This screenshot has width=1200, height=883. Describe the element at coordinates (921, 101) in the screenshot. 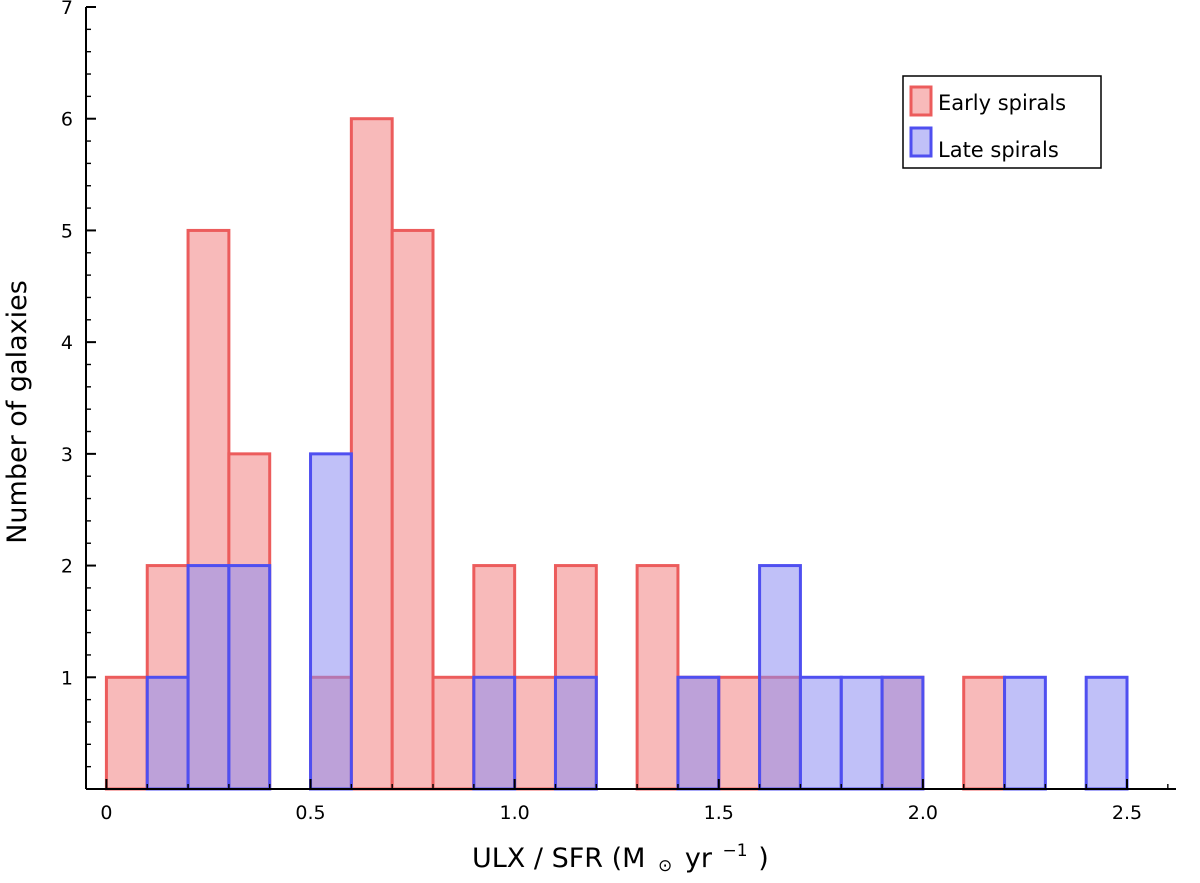

I see `legend-swatch-early-spirals` at that location.